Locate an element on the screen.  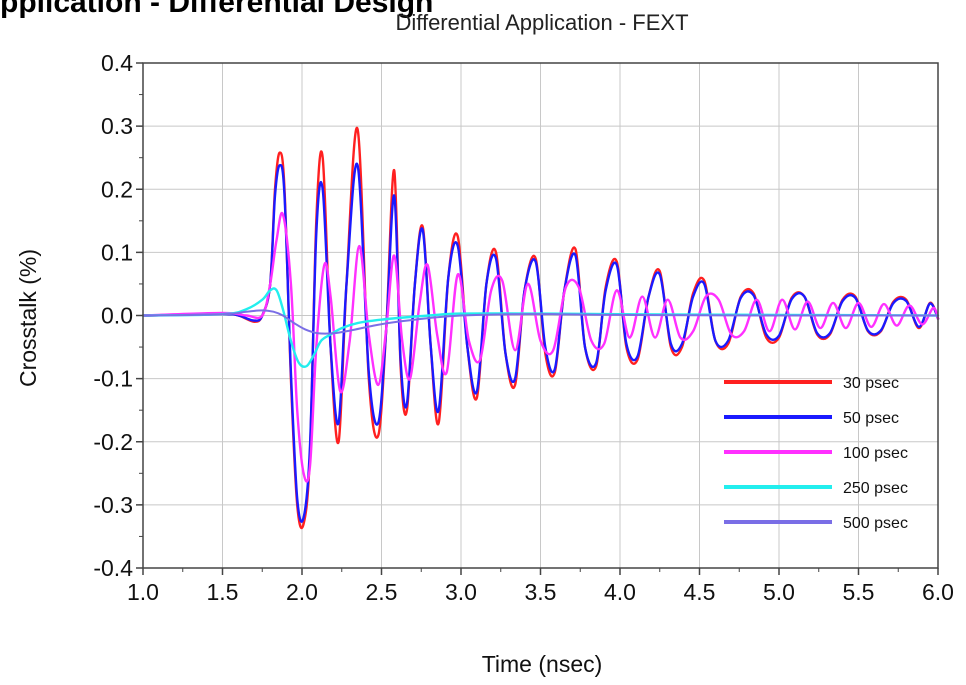
y-tick-label: 0.4 is located at coordinates (117, 63).